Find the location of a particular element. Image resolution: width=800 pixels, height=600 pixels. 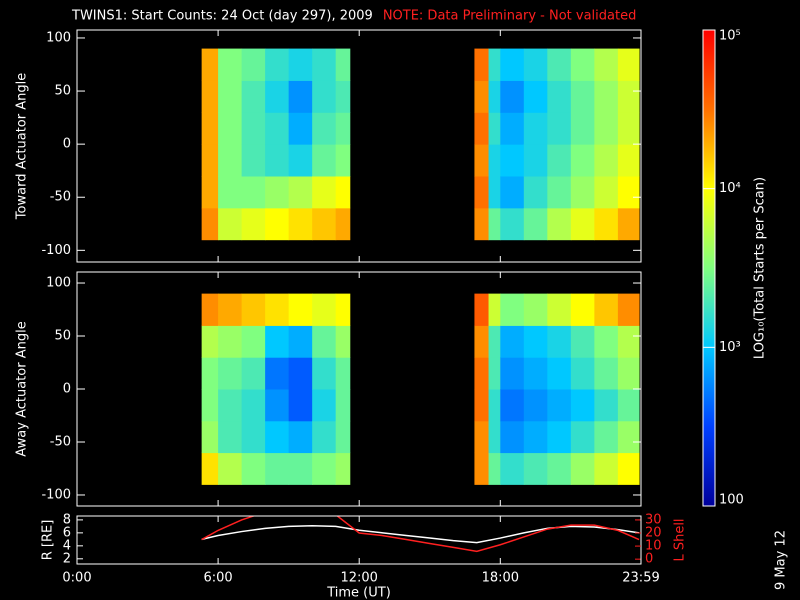

colorbar-label: LOG₁₀(Total Starts per Scan) is located at coordinates (760, 268).